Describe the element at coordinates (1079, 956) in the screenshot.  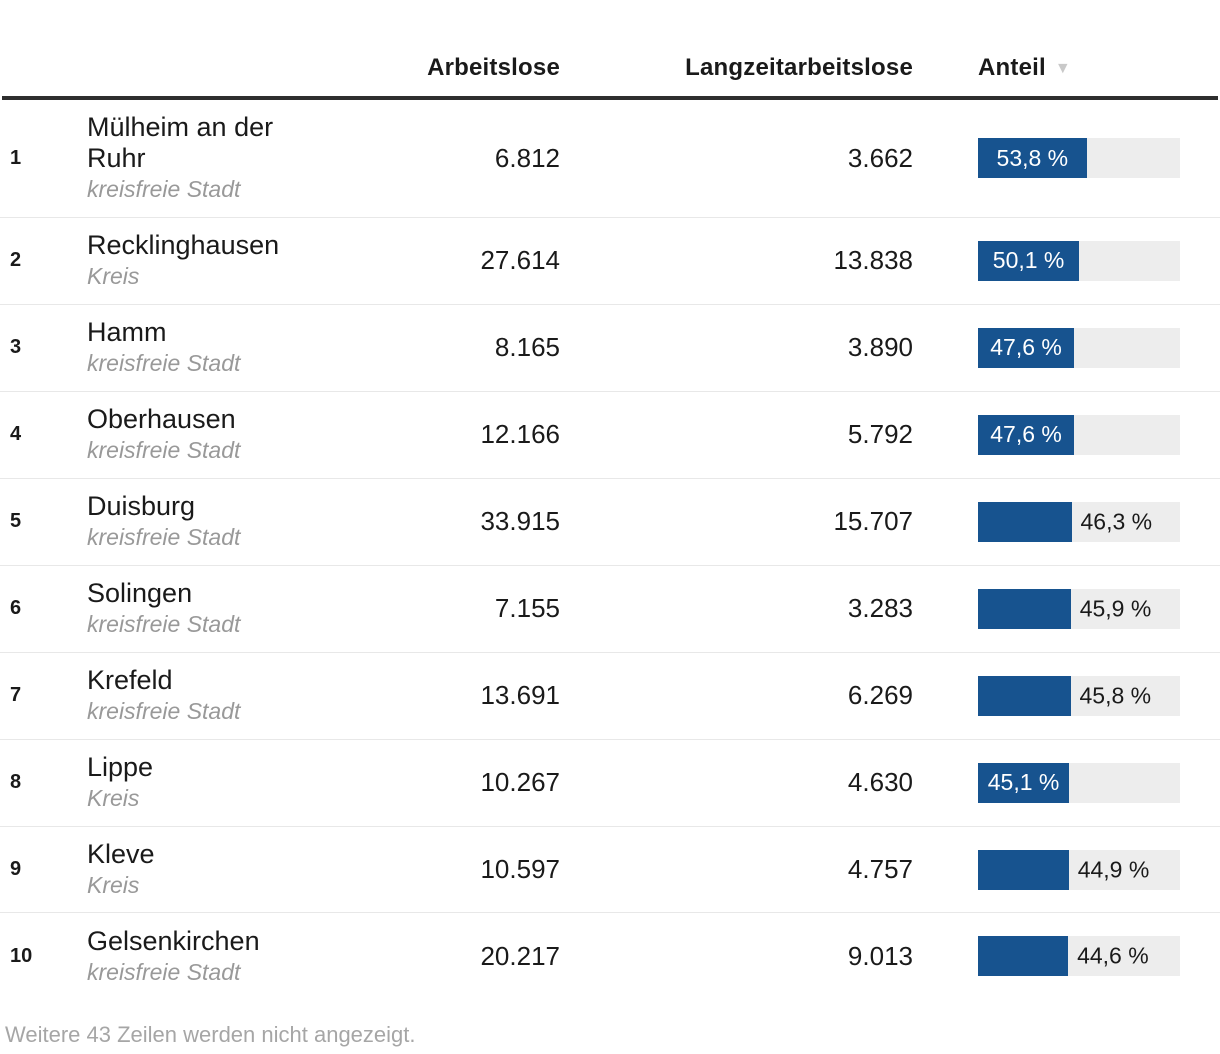
I see `anteil-bar-track: 44,6 %` at that location.